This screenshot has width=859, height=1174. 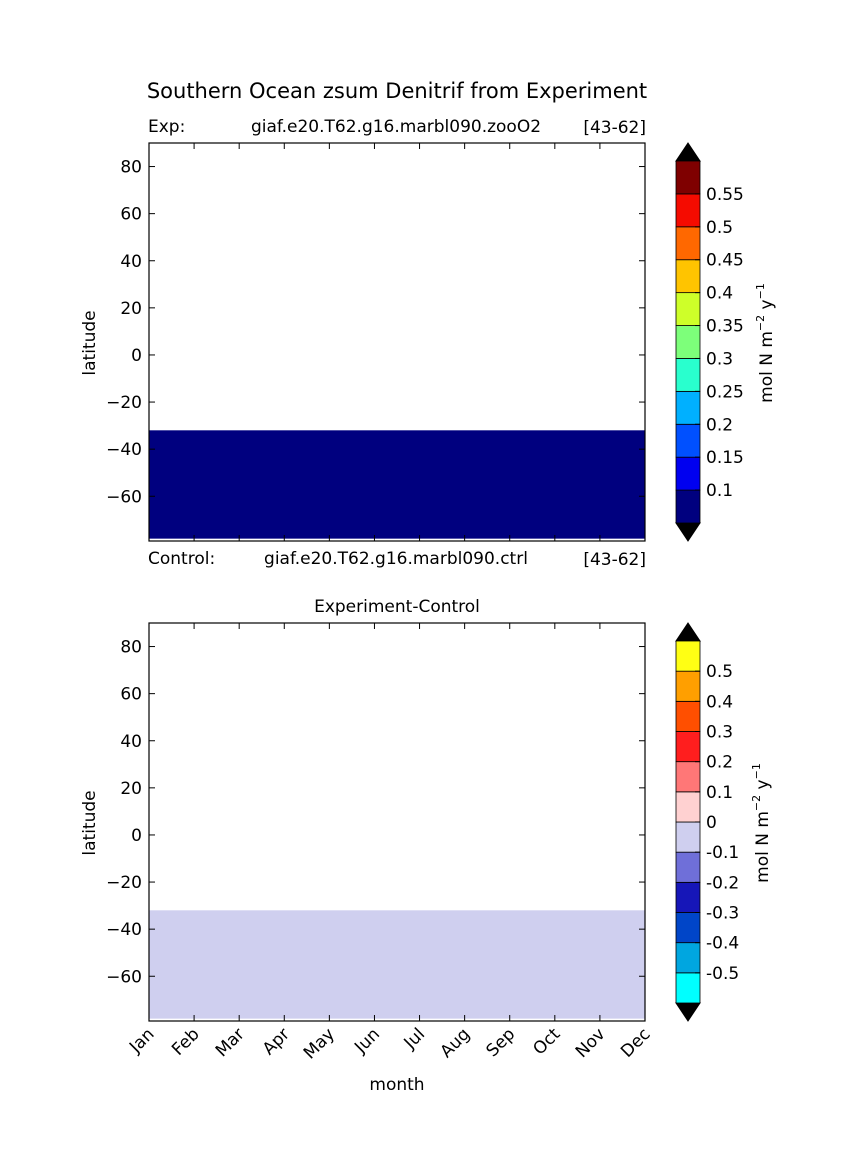 I want to click on exp-label: Exp:, so click(x=166, y=127).